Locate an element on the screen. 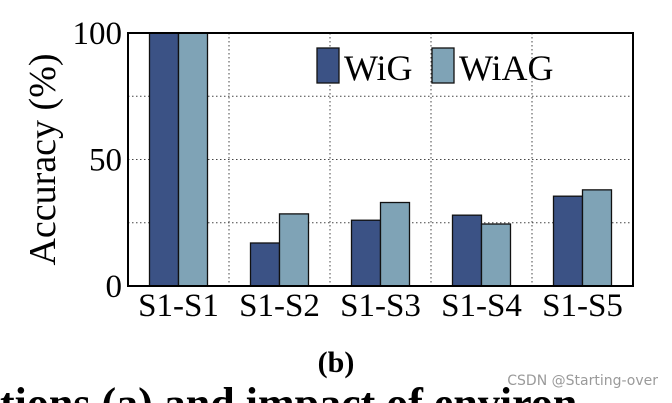  bar-wiag-s1-s4 is located at coordinates (496, 255).